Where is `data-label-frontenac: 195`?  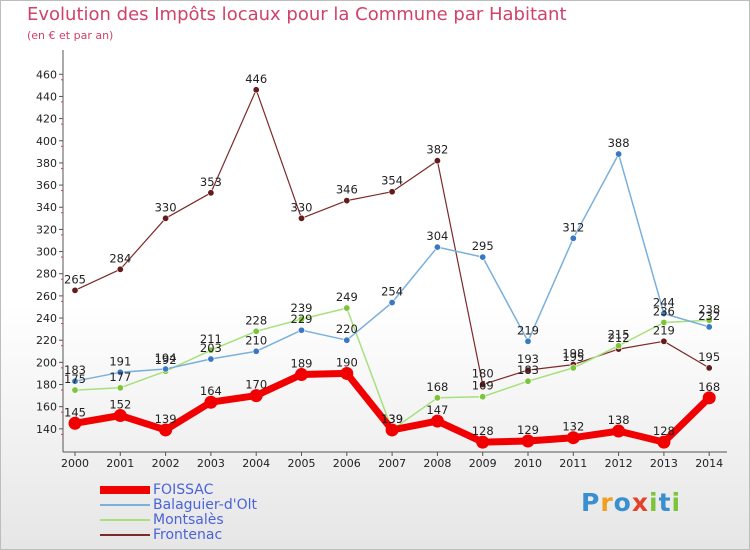
data-label-frontenac: 195 is located at coordinates (709, 357).